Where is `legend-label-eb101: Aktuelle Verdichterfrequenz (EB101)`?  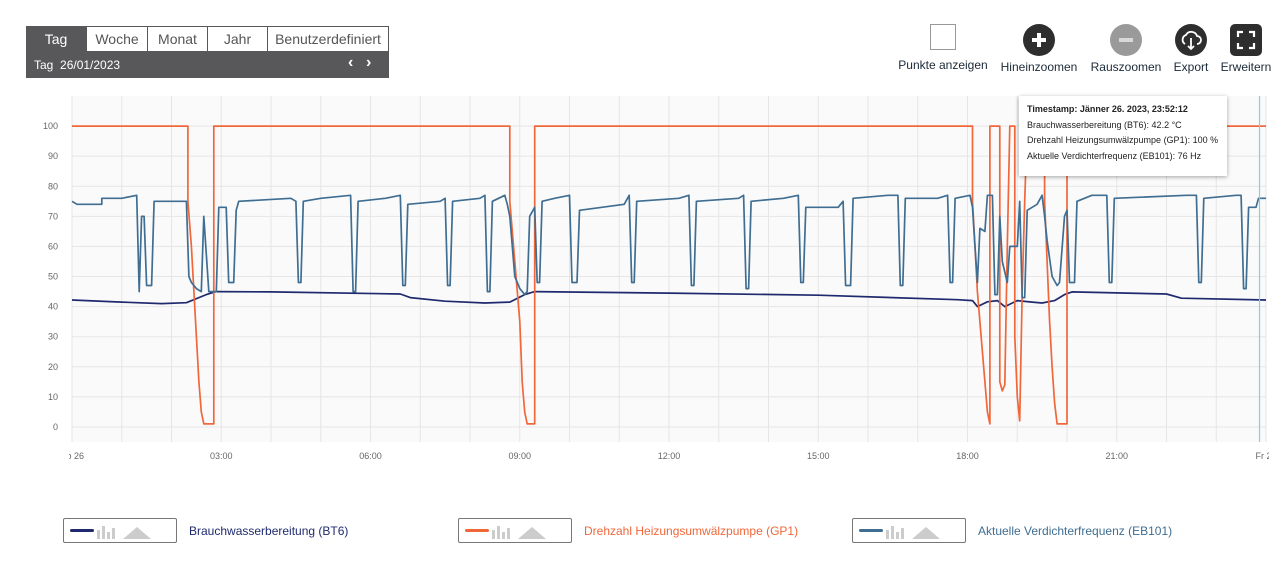
legend-label-eb101: Aktuelle Verdichterfrequenz (EB101) is located at coordinates (1075, 530).